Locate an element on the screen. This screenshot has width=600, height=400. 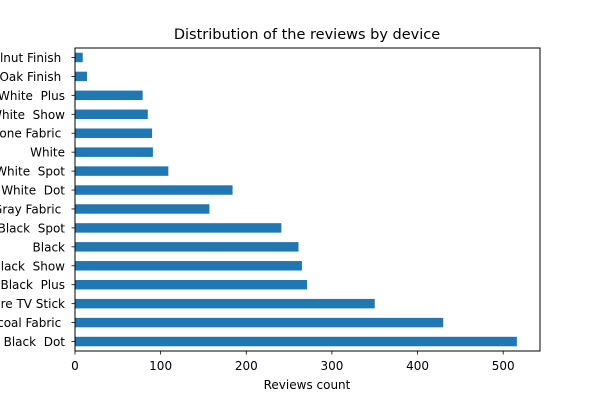
y-tick-label: White Show is located at coordinates (32, 115).